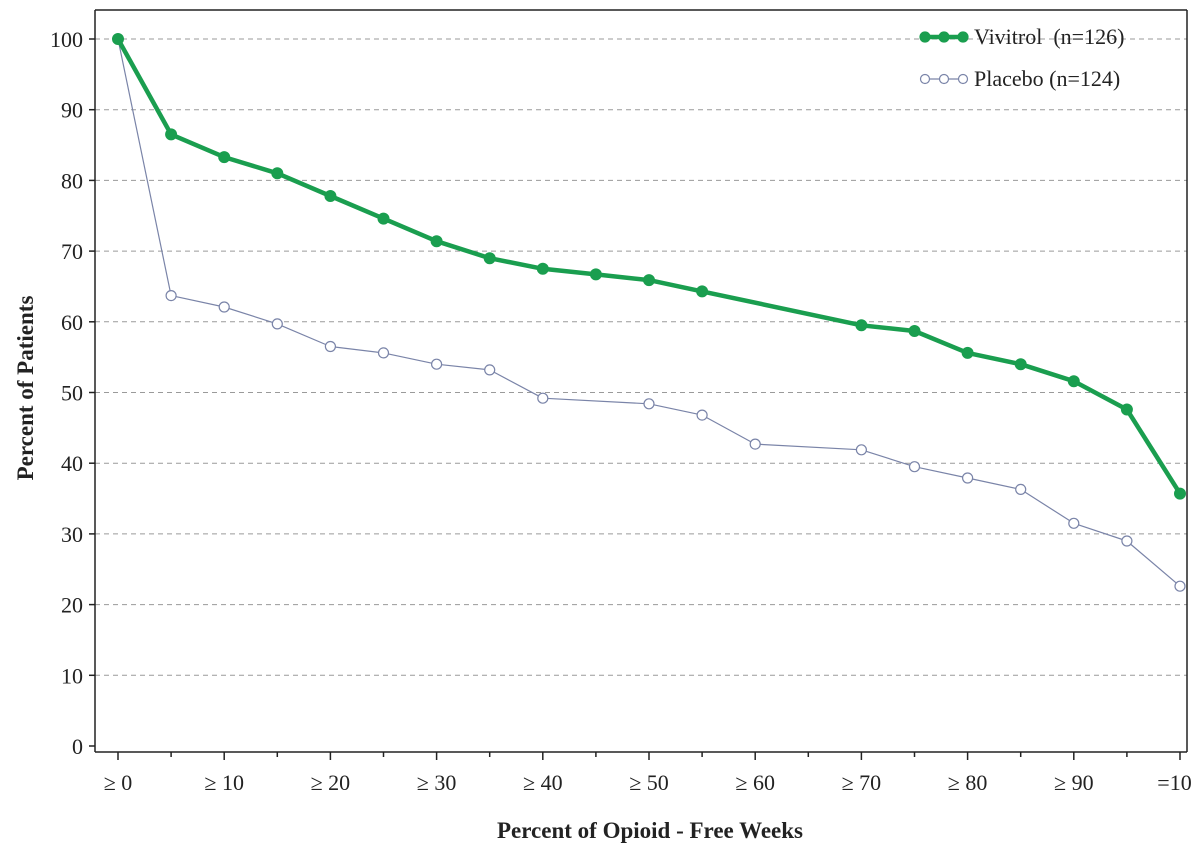  I want to click on y-tick-label: 40, so click(72, 463).